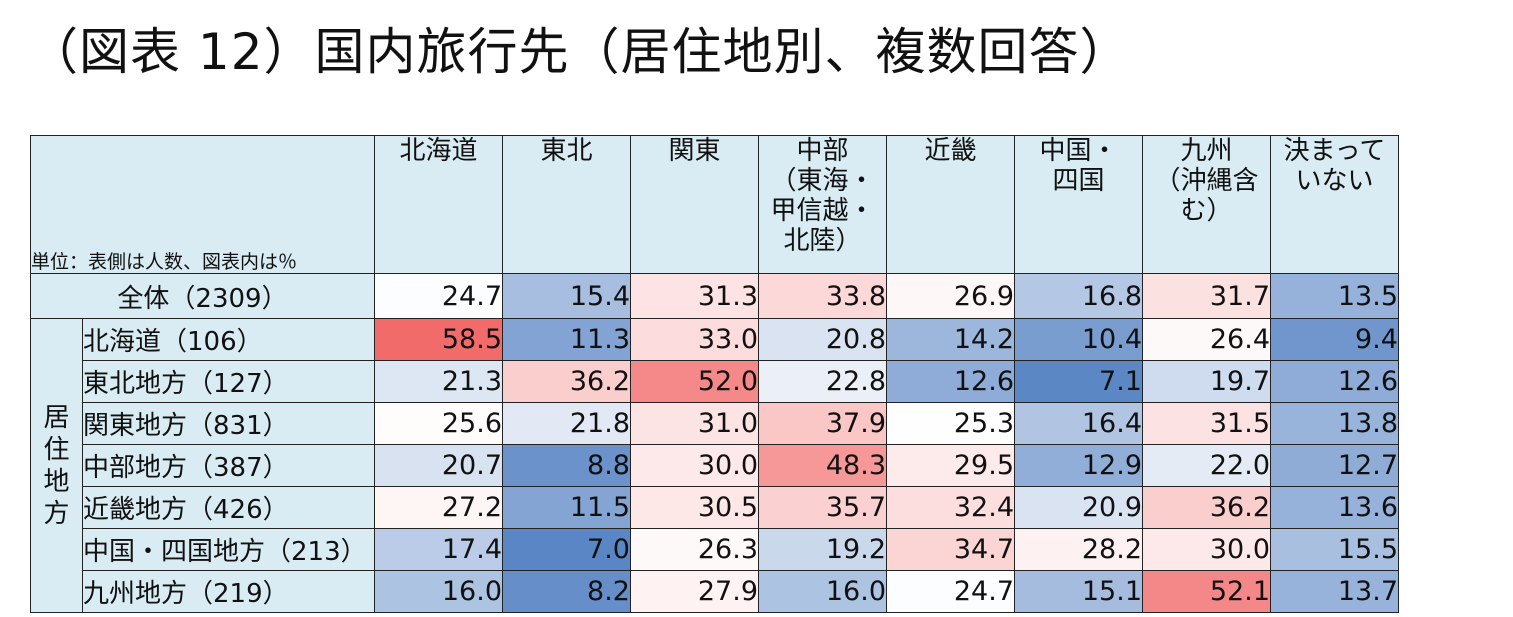  I want to click on heatmap-cell: 33.0, so click(694, 339).